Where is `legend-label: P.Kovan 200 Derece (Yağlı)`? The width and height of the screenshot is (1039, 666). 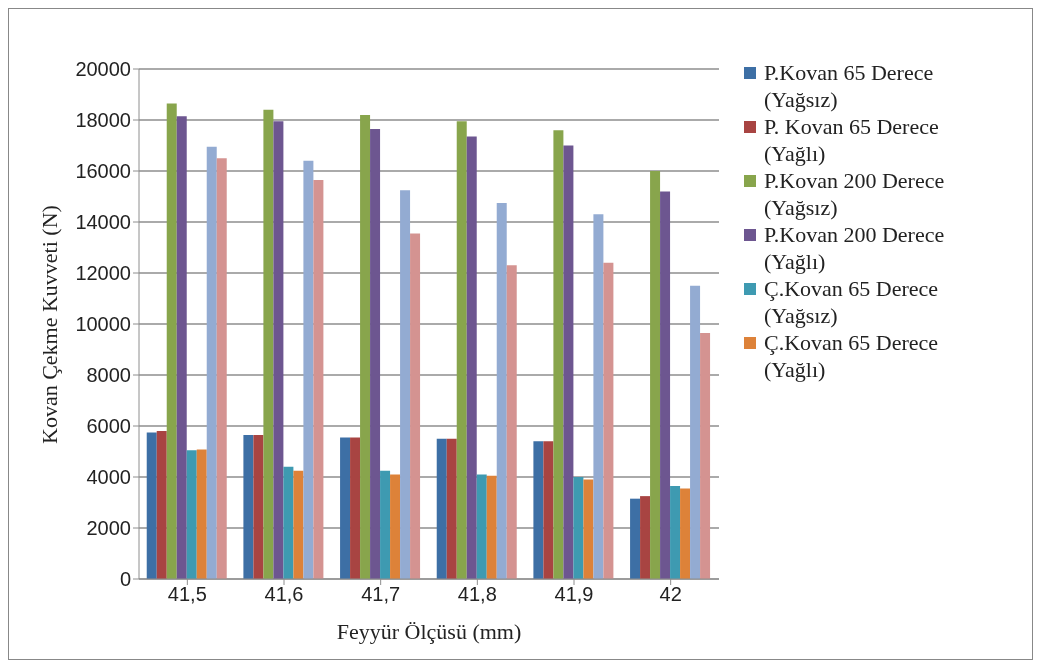
legend-label: P.Kovan 200 Derece (Yağlı) is located at coordinates (855, 248).